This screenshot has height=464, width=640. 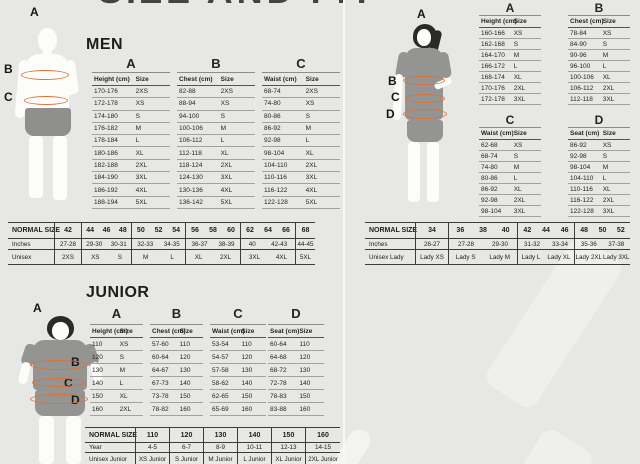 I want to click on cell-size: 130, so click(x=185, y=370).